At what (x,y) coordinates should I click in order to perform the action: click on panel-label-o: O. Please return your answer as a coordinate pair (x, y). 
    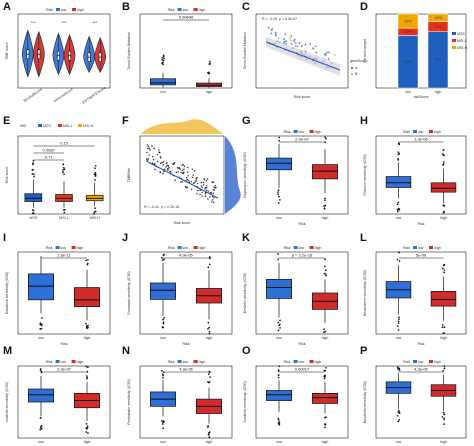
    Looking at the image, I should click on (246, 351).